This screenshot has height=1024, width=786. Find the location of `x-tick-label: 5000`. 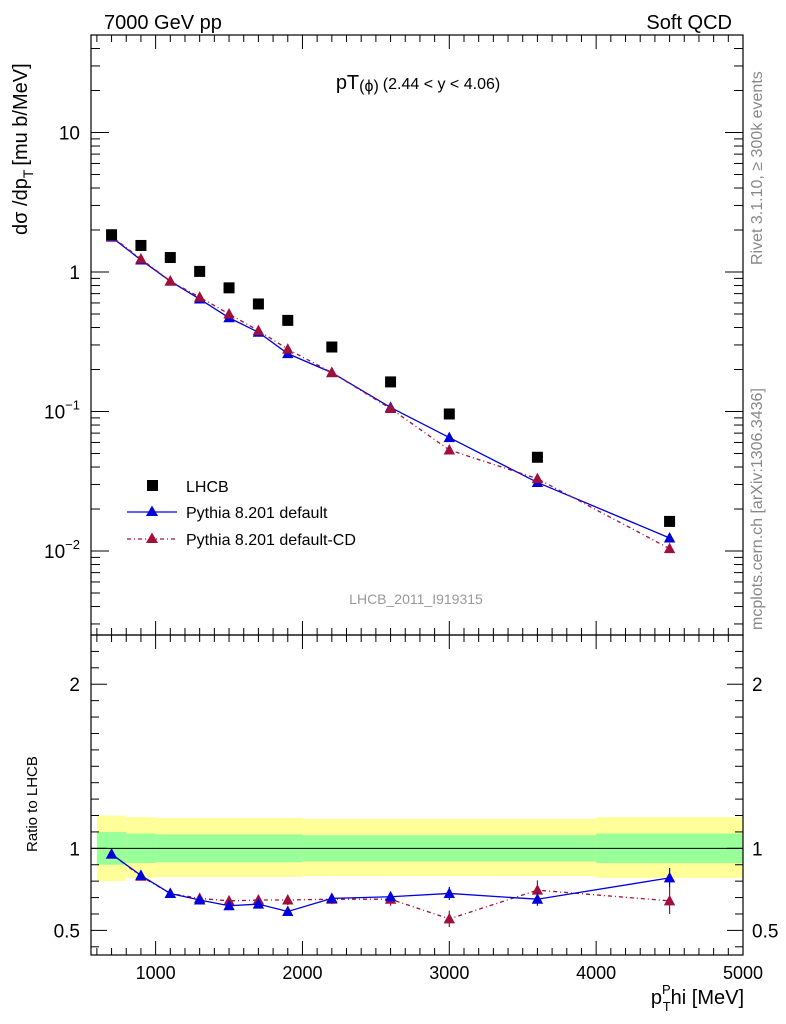

x-tick-label: 5000 is located at coordinates (743, 973).